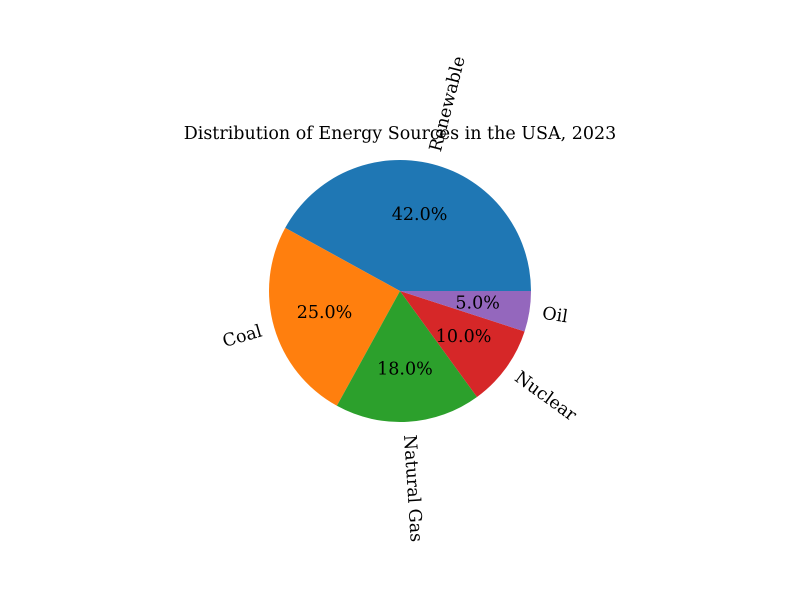 The height and width of the screenshot is (600, 800). What do you see at coordinates (325, 313) in the screenshot?
I see `percentage-label-coal: 25.0%` at bounding box center [325, 313].